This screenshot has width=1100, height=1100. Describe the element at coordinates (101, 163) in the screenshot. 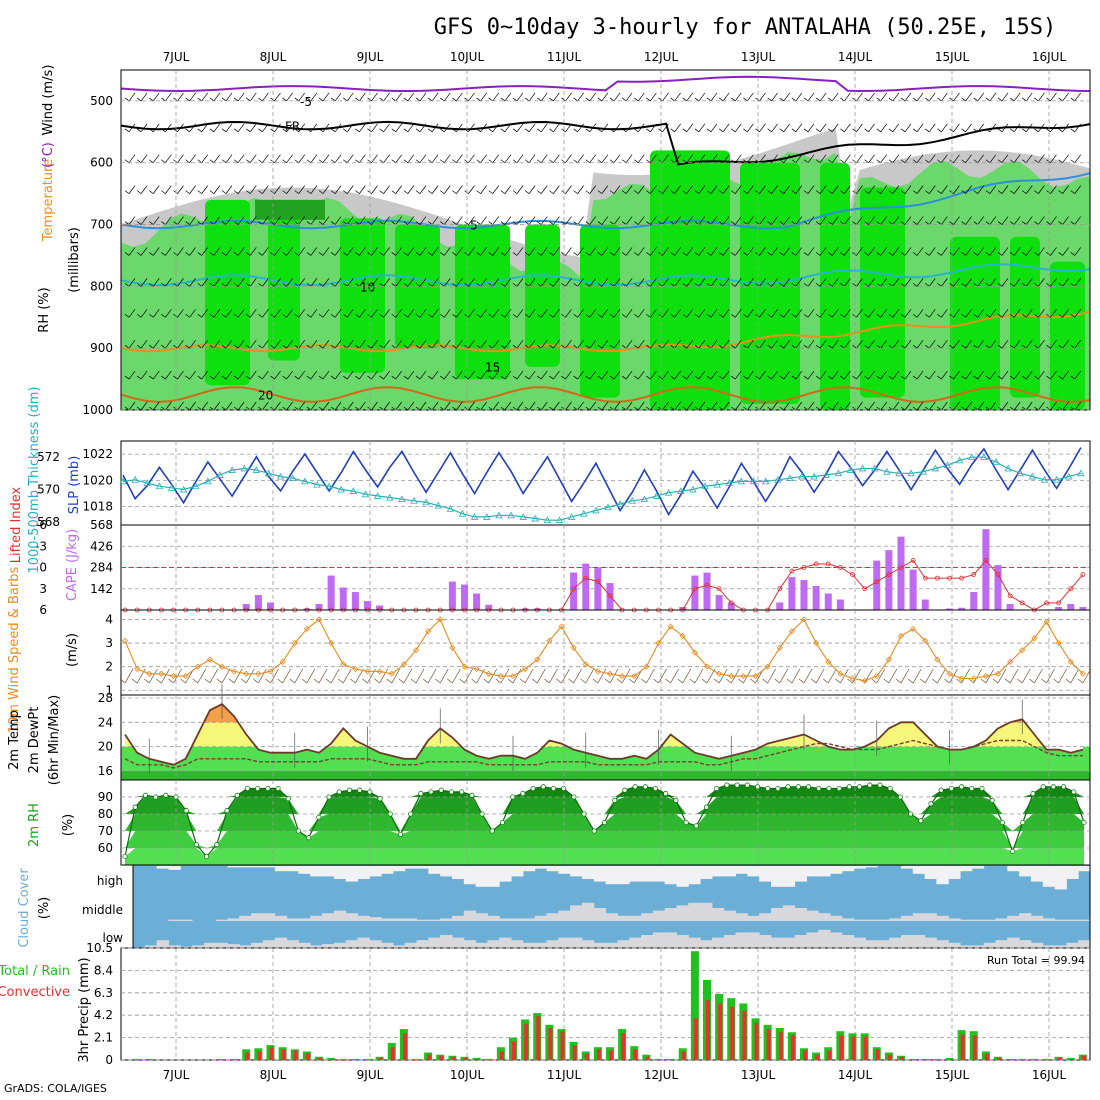

I see `y-tick-label: 600` at that location.